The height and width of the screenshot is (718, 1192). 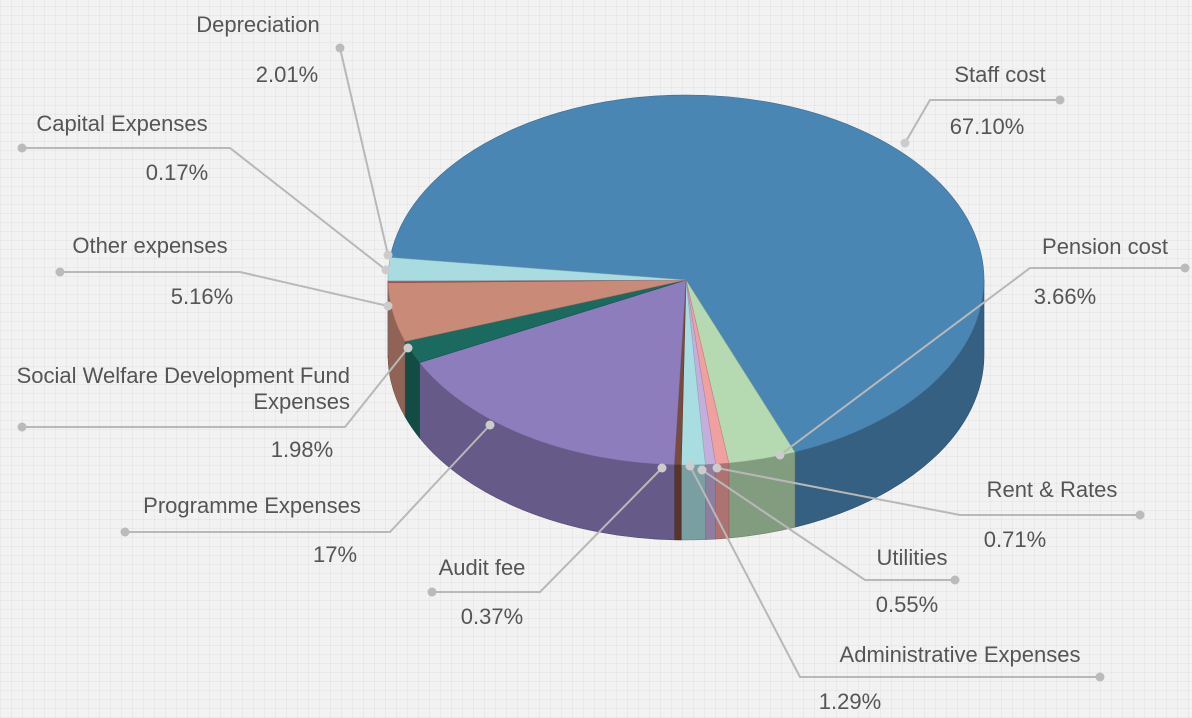 What do you see at coordinates (183, 388) in the screenshot?
I see `slice-name: Social Welfare Development Fund Expenses` at bounding box center [183, 388].